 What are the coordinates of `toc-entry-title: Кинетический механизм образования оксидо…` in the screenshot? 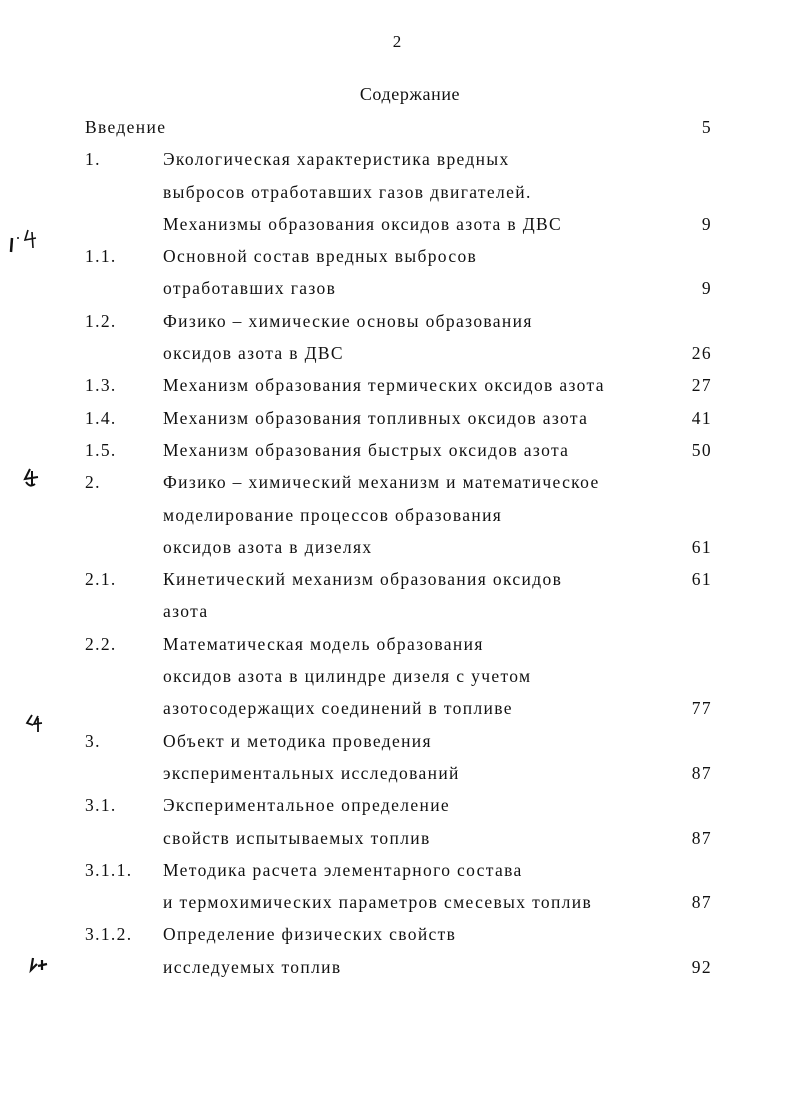 It's located at (363, 579).